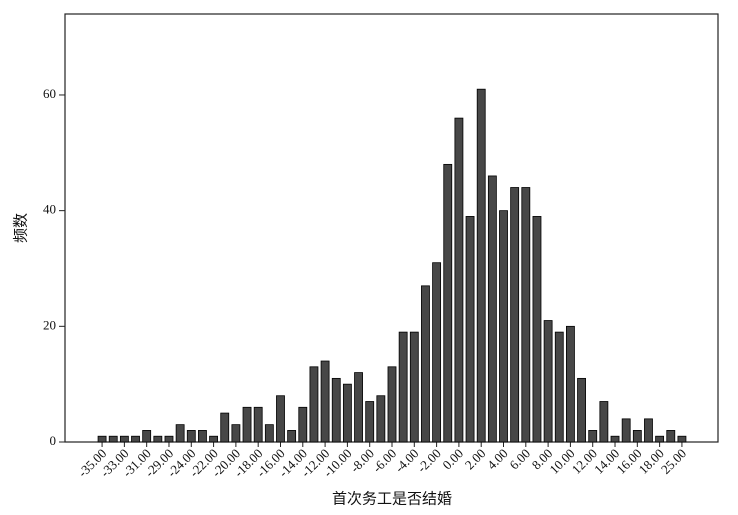 The height and width of the screenshot is (515, 738). What do you see at coordinates (20, 228) in the screenshot?
I see `y-axis-label: 频数` at bounding box center [20, 228].